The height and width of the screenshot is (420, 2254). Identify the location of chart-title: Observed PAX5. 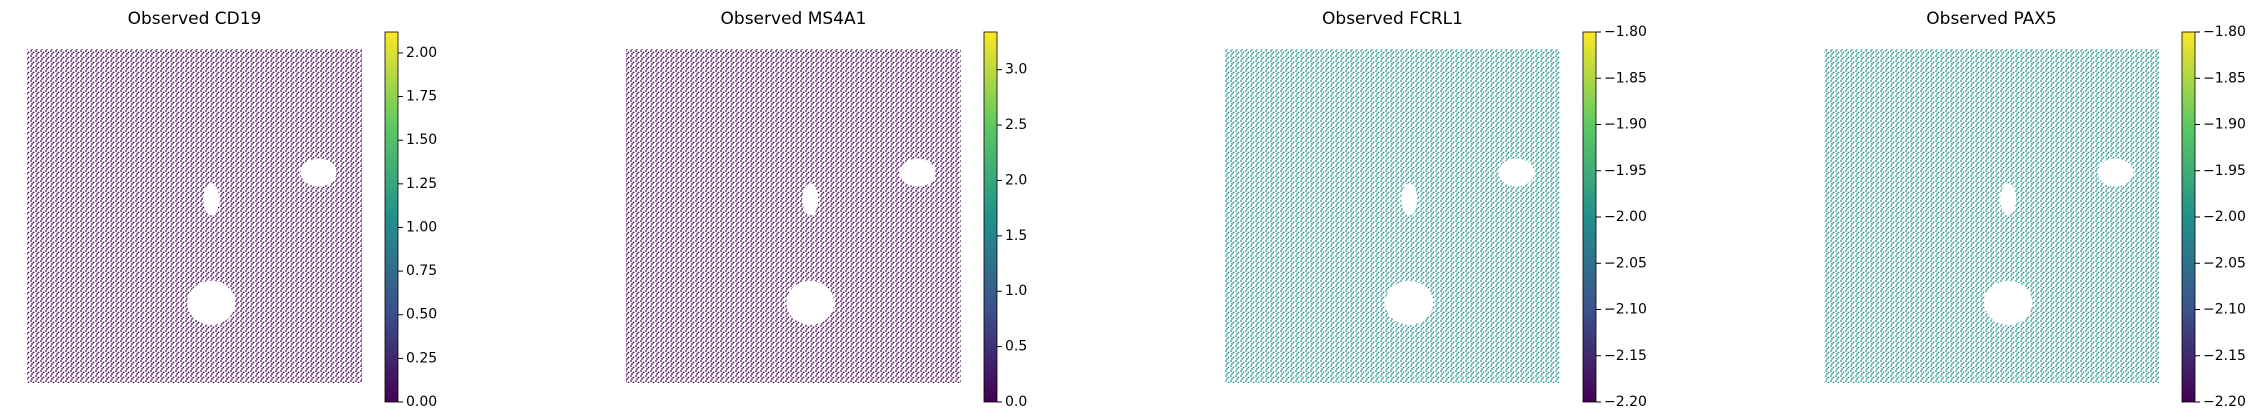
(1991, 19).